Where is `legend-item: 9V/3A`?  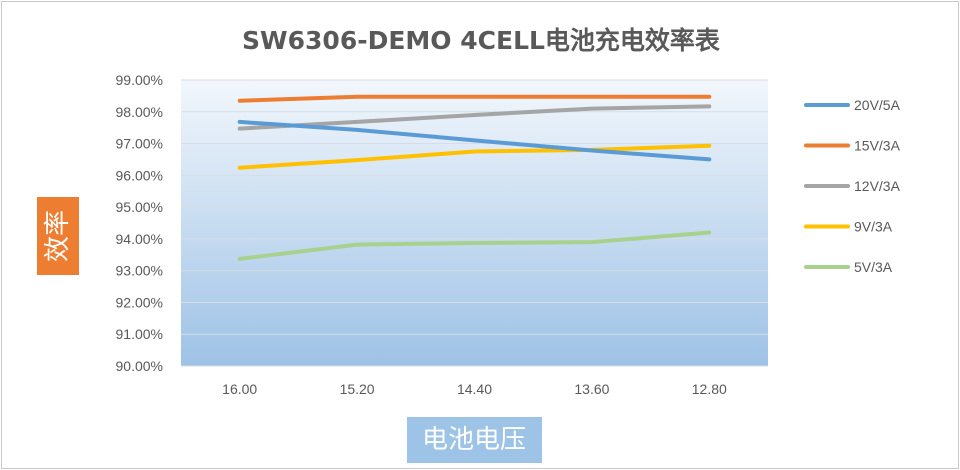
legend-item: 9V/3A is located at coordinates (848, 227).